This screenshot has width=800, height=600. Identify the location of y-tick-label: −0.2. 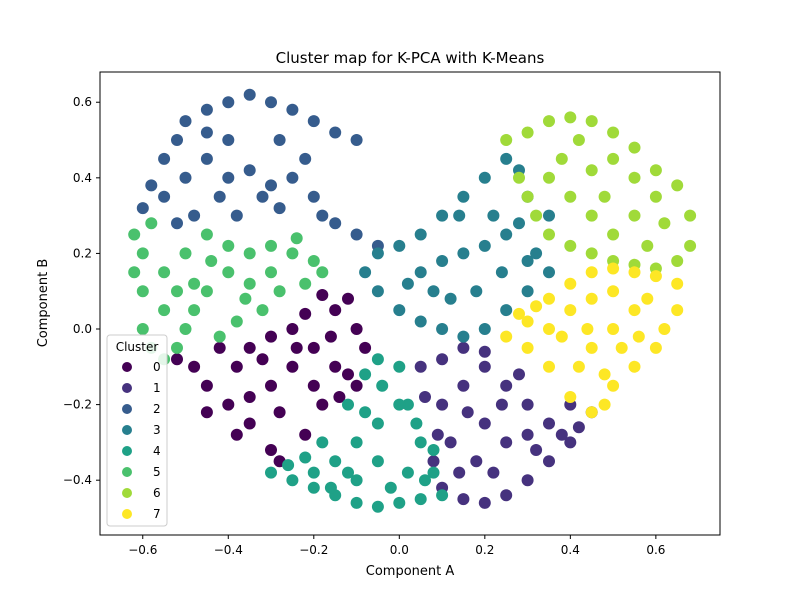
(77, 405).